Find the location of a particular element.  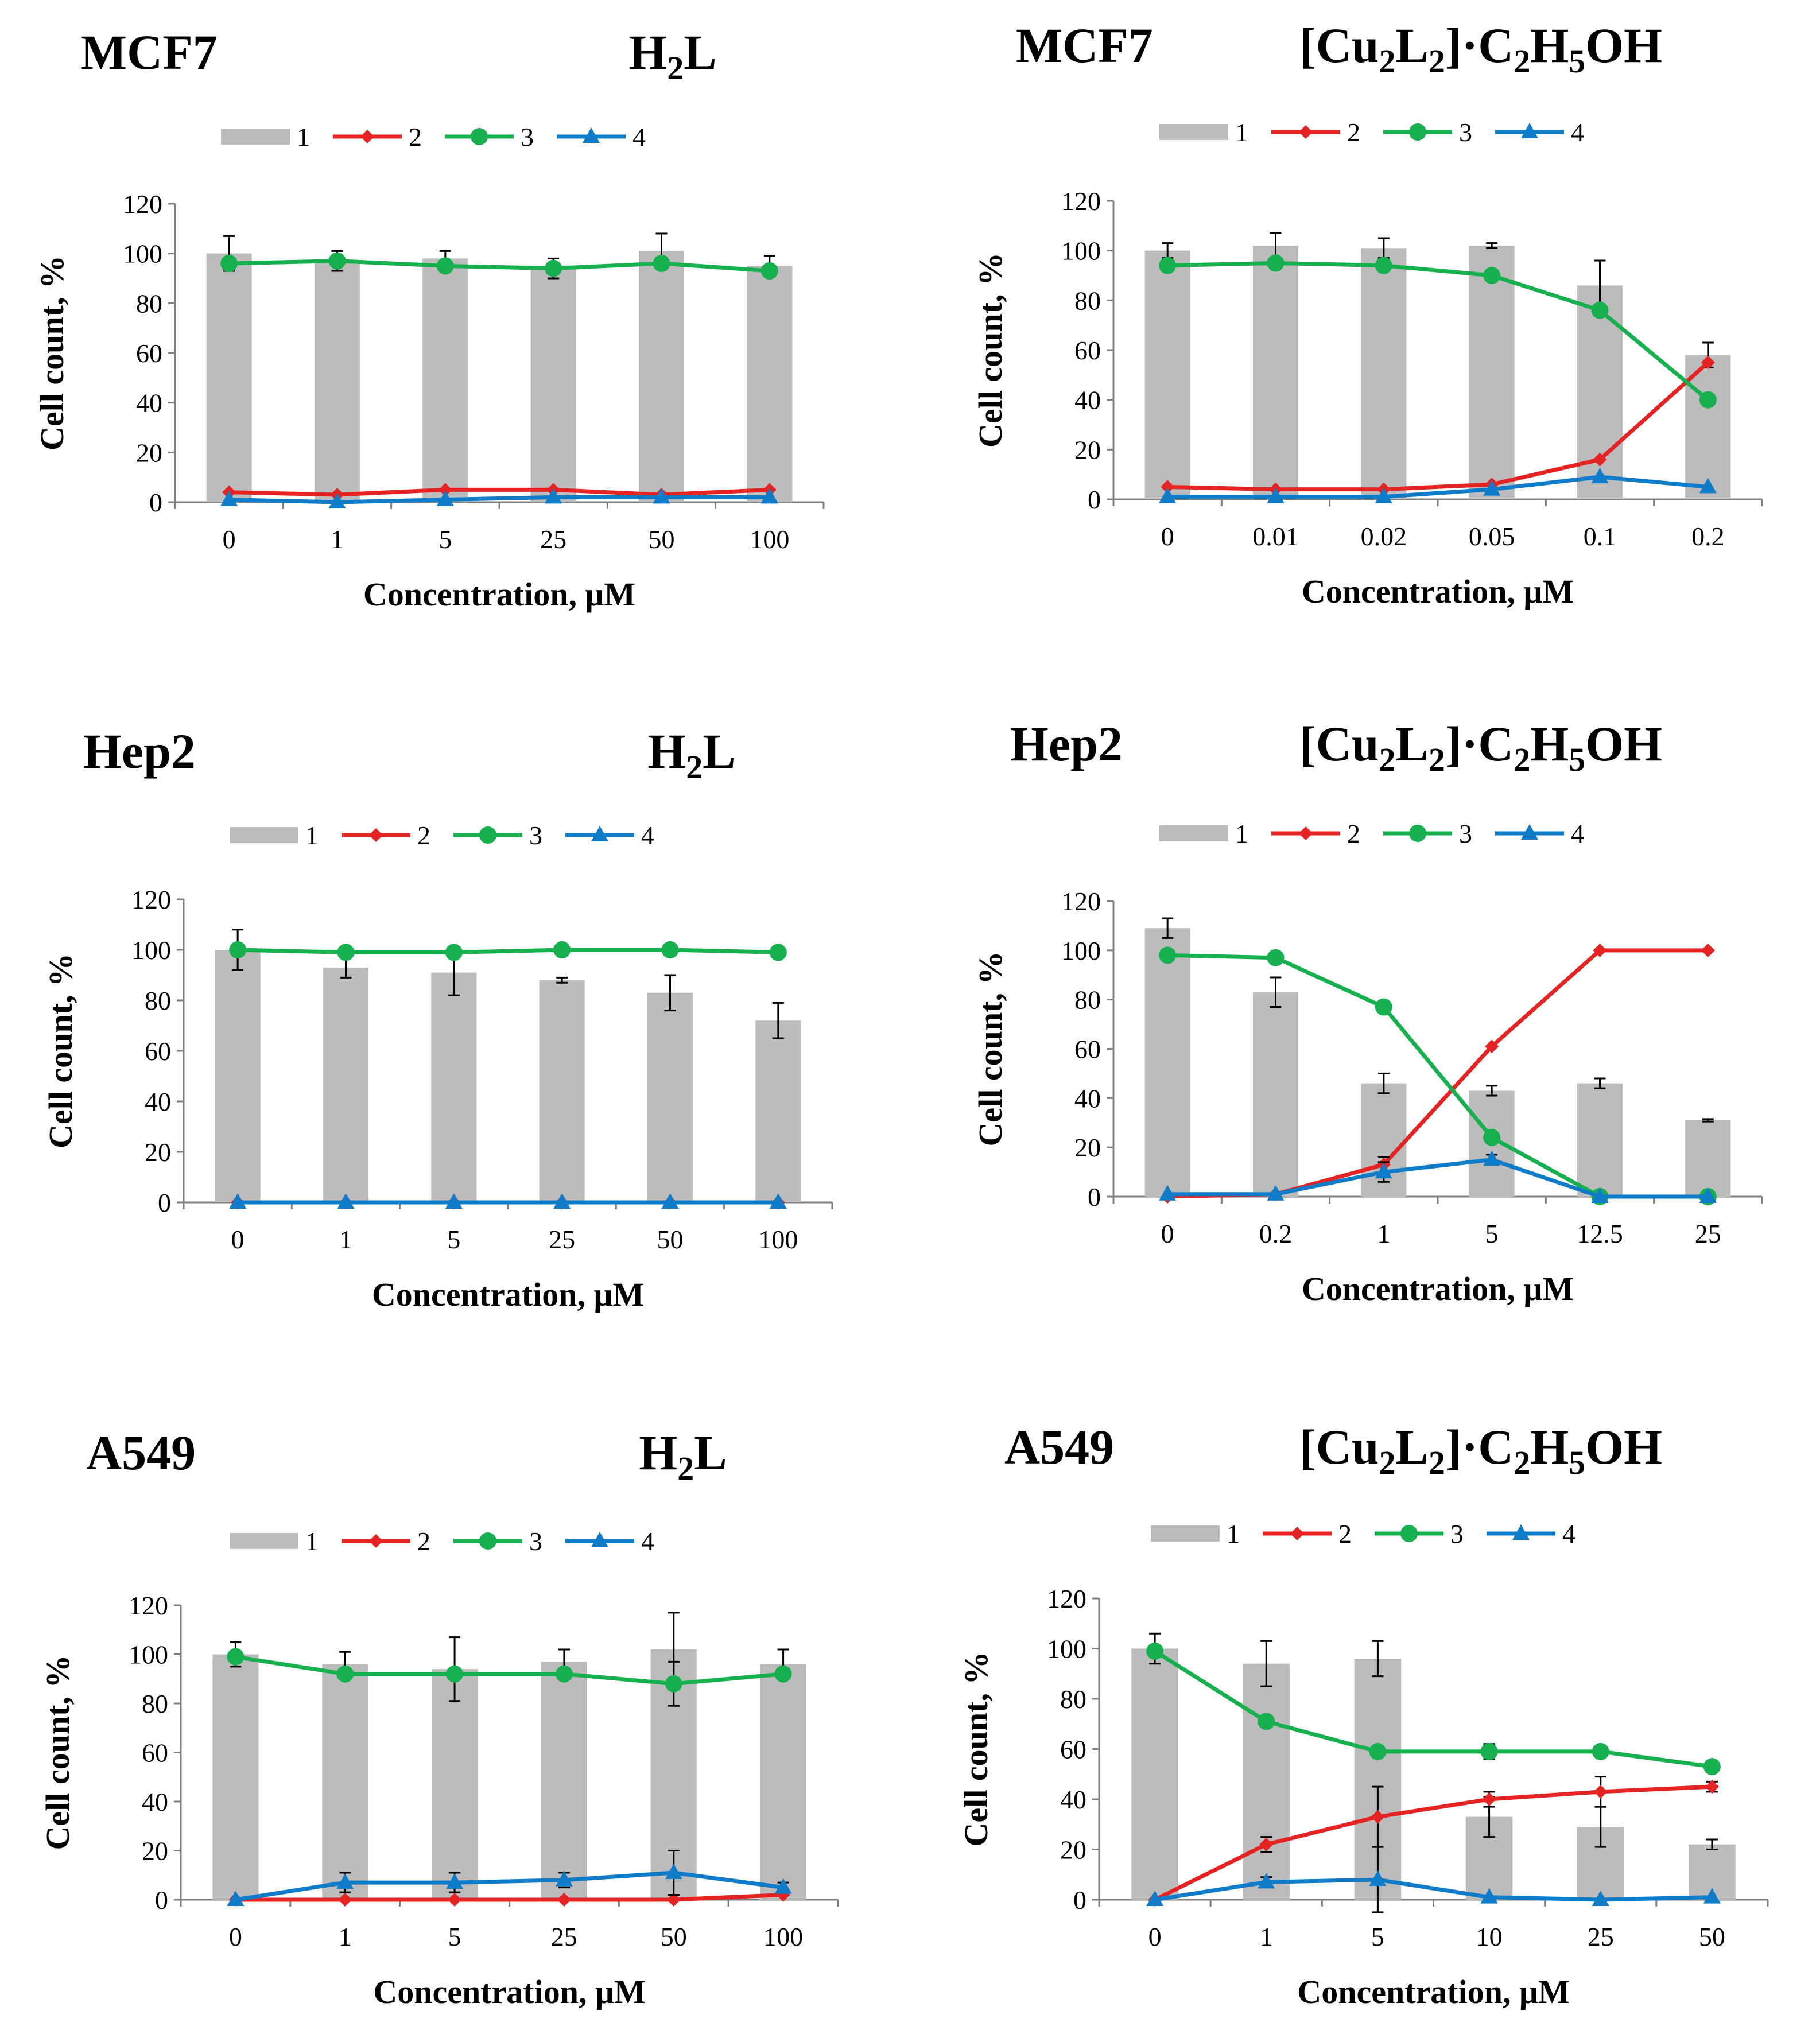

compound-title: [Cu2​L2​]·C2​H5​OH is located at coordinates (1481, 49).